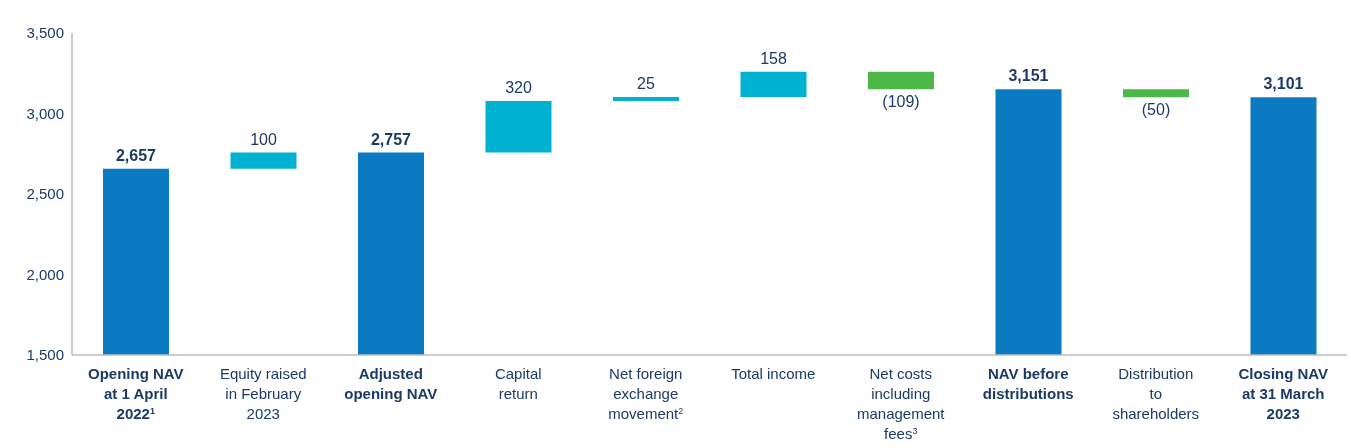 The height and width of the screenshot is (448, 1351). I want to click on data-label: 320, so click(518, 88).